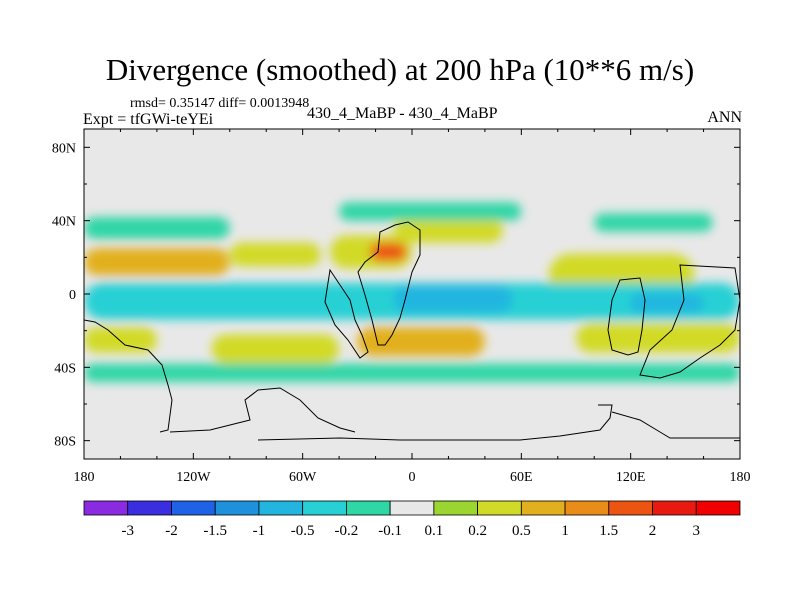 This screenshot has width=800, height=600. Describe the element at coordinates (193, 477) in the screenshot. I see `x-tick-label: 120W` at that location.